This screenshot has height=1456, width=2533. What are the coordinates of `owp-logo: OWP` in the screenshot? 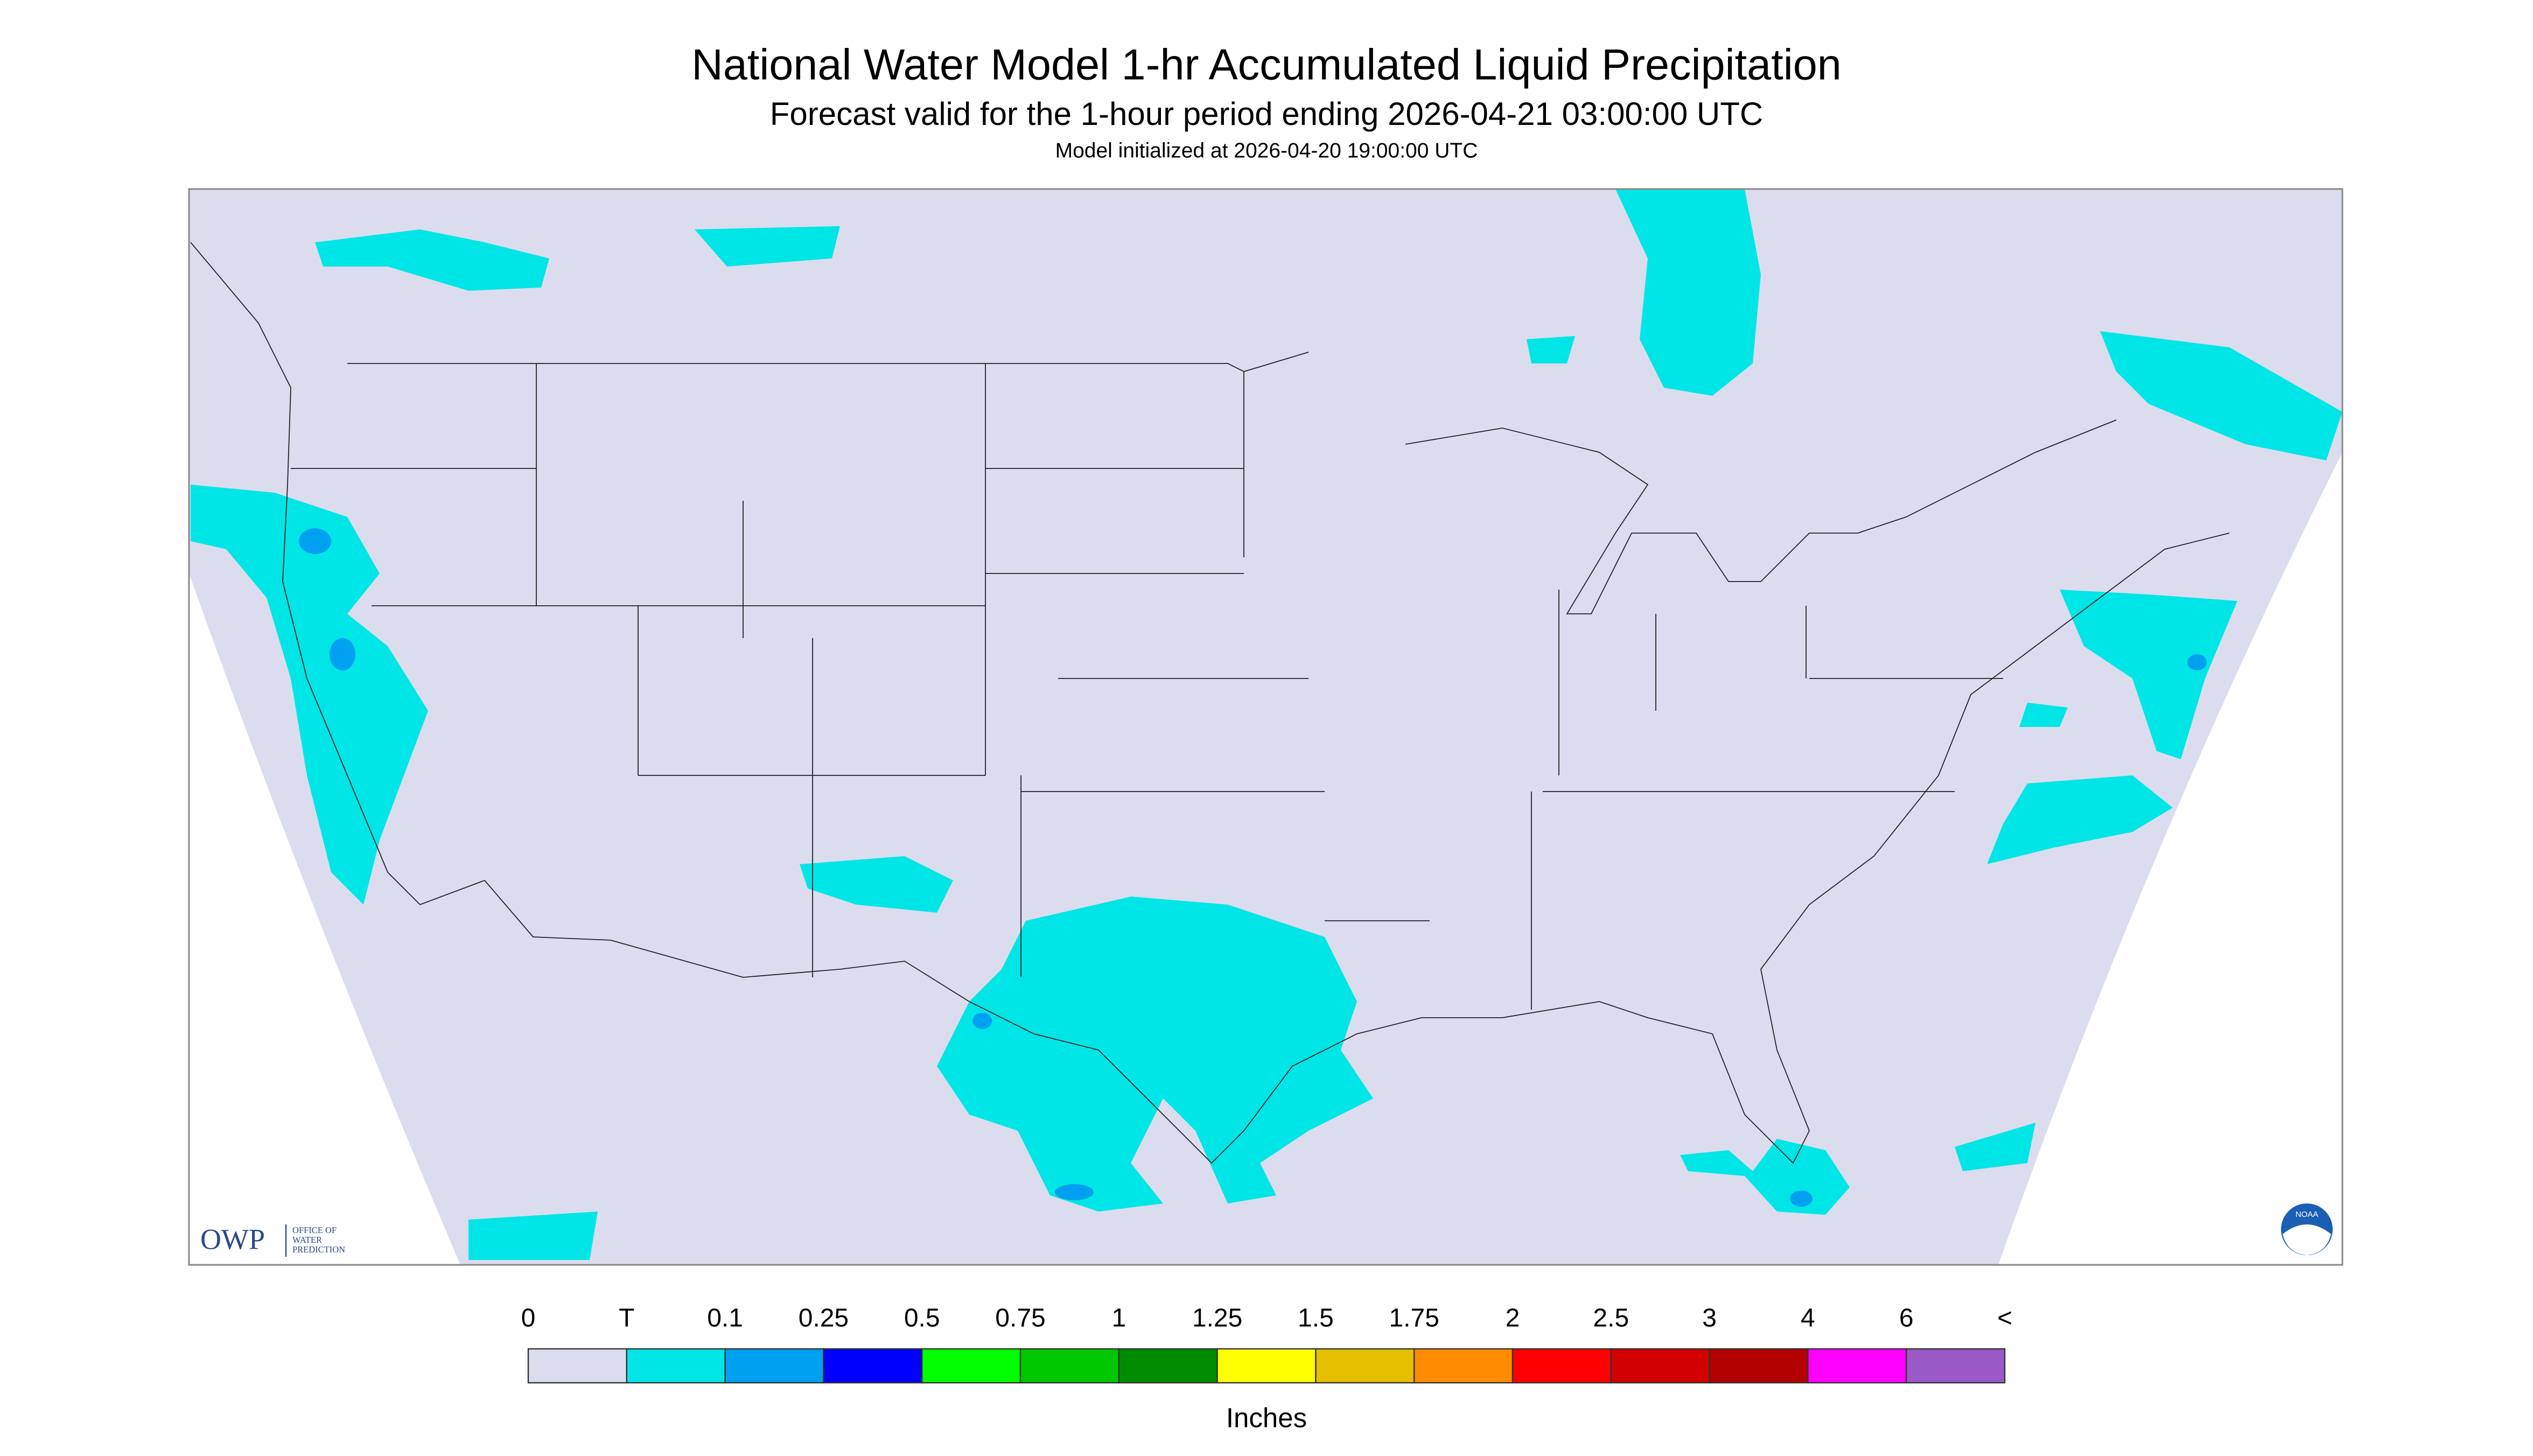 It's located at (233, 1239).